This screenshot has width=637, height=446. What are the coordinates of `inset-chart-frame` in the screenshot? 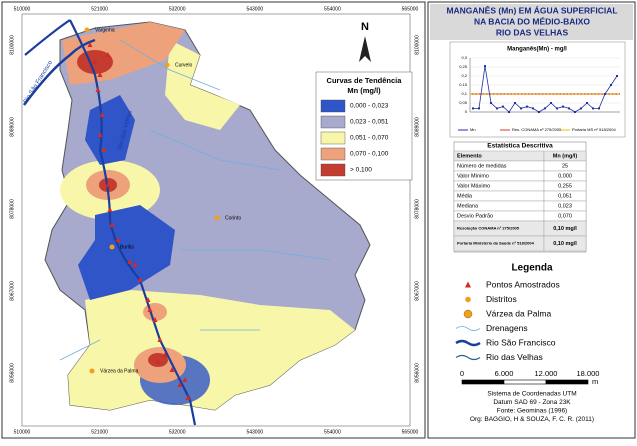 It's located at (537, 89).